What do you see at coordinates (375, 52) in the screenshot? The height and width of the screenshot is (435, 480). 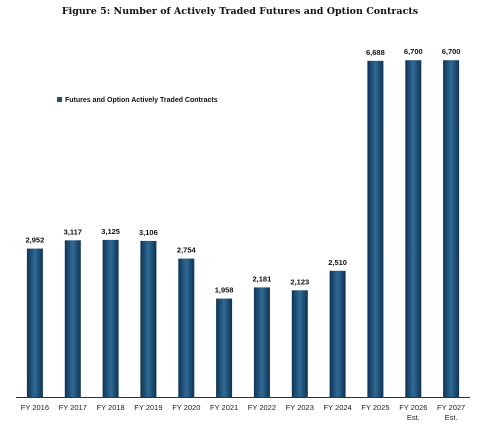 I see `data-label: 6,688` at bounding box center [375, 52].